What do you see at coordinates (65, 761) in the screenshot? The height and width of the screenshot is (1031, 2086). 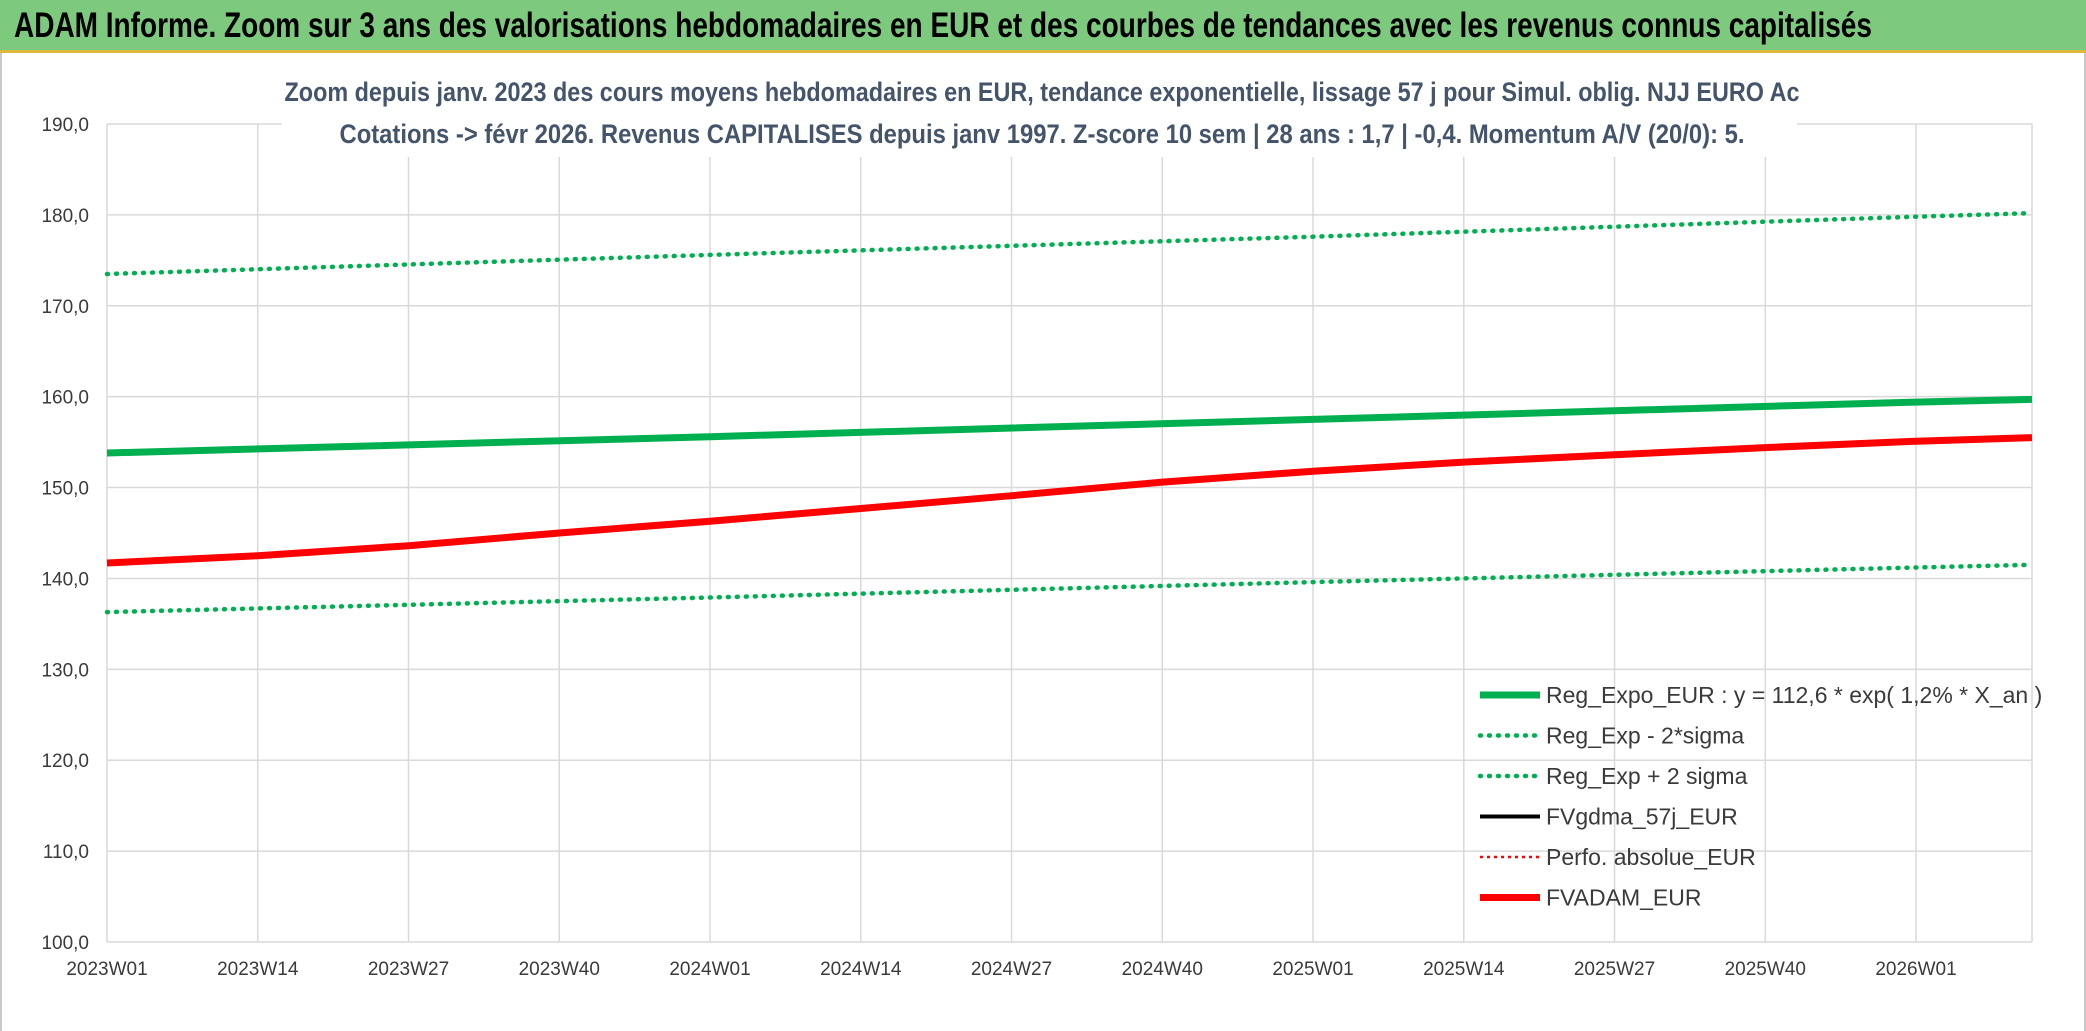 I see `y-tick-label: 120,0` at bounding box center [65, 761].